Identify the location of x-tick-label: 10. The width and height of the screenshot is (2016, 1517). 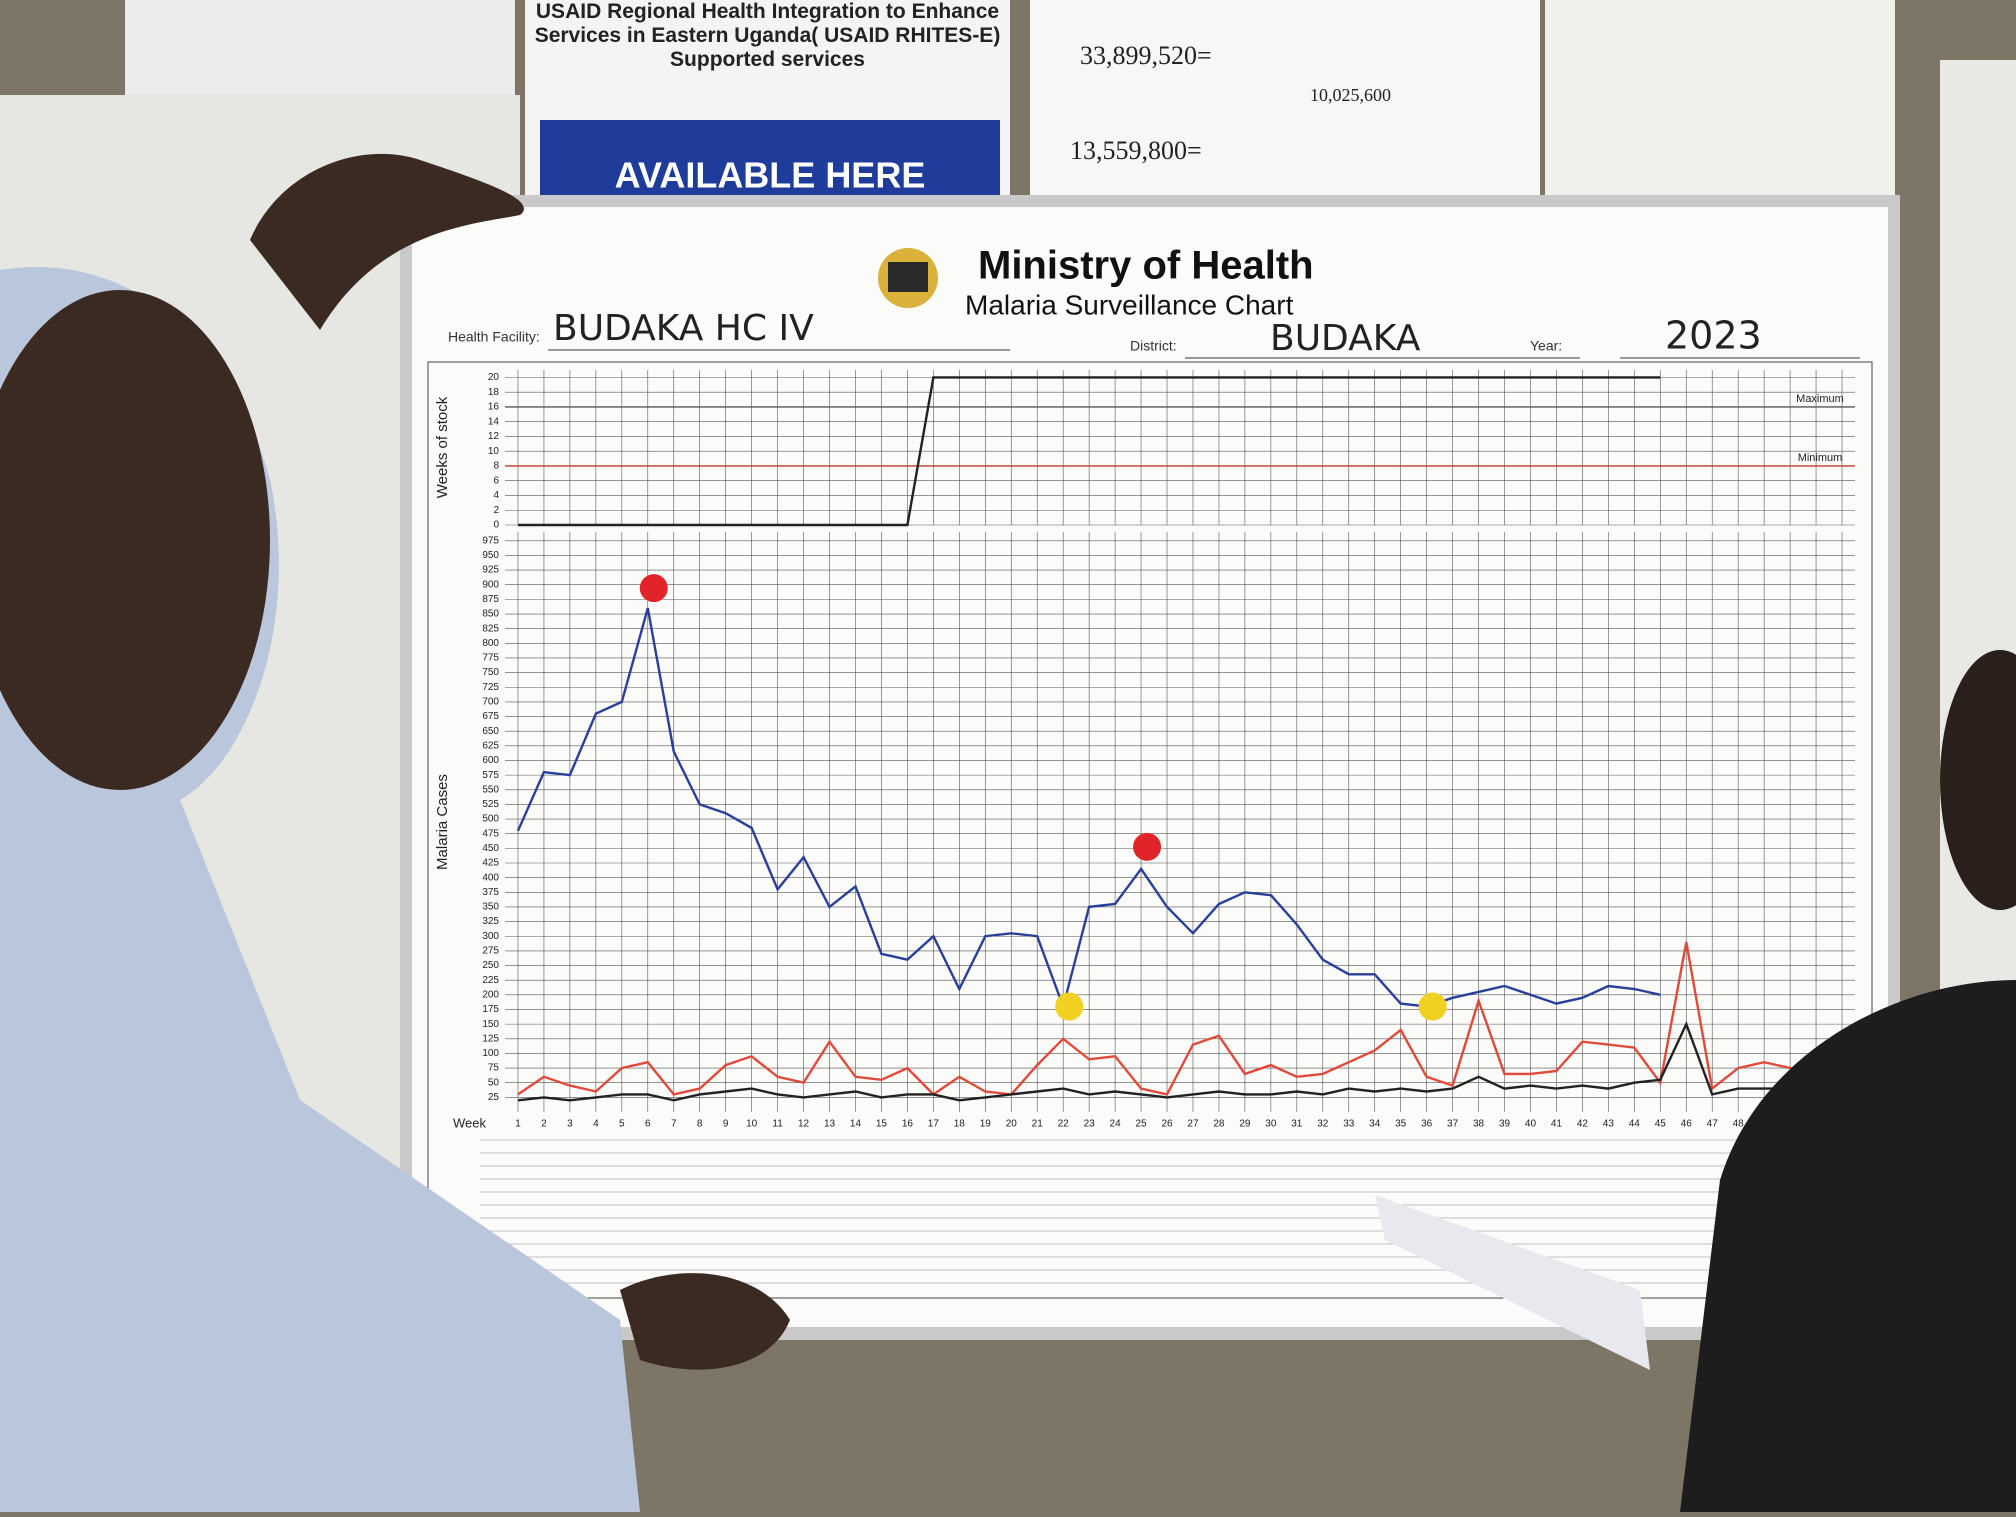
(752, 1124).